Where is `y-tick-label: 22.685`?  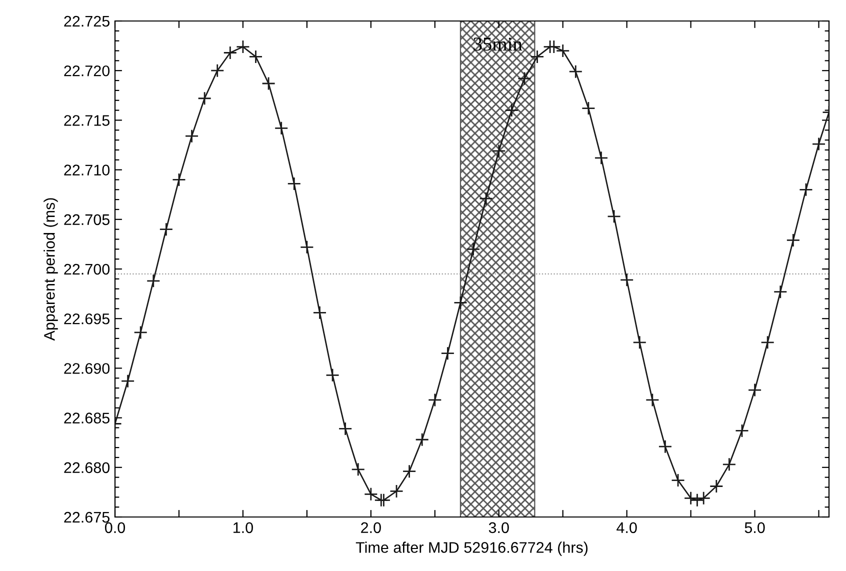
y-tick-label: 22.685 is located at coordinates (87, 418).